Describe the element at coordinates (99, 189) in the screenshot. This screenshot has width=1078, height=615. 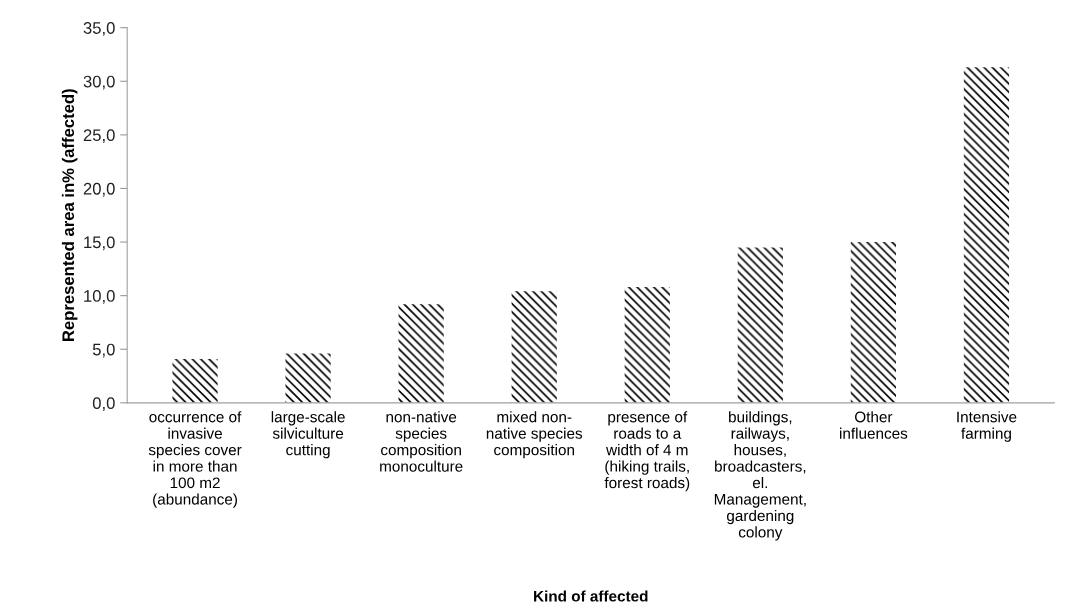
I see `y-tick-label: 20,0` at that location.